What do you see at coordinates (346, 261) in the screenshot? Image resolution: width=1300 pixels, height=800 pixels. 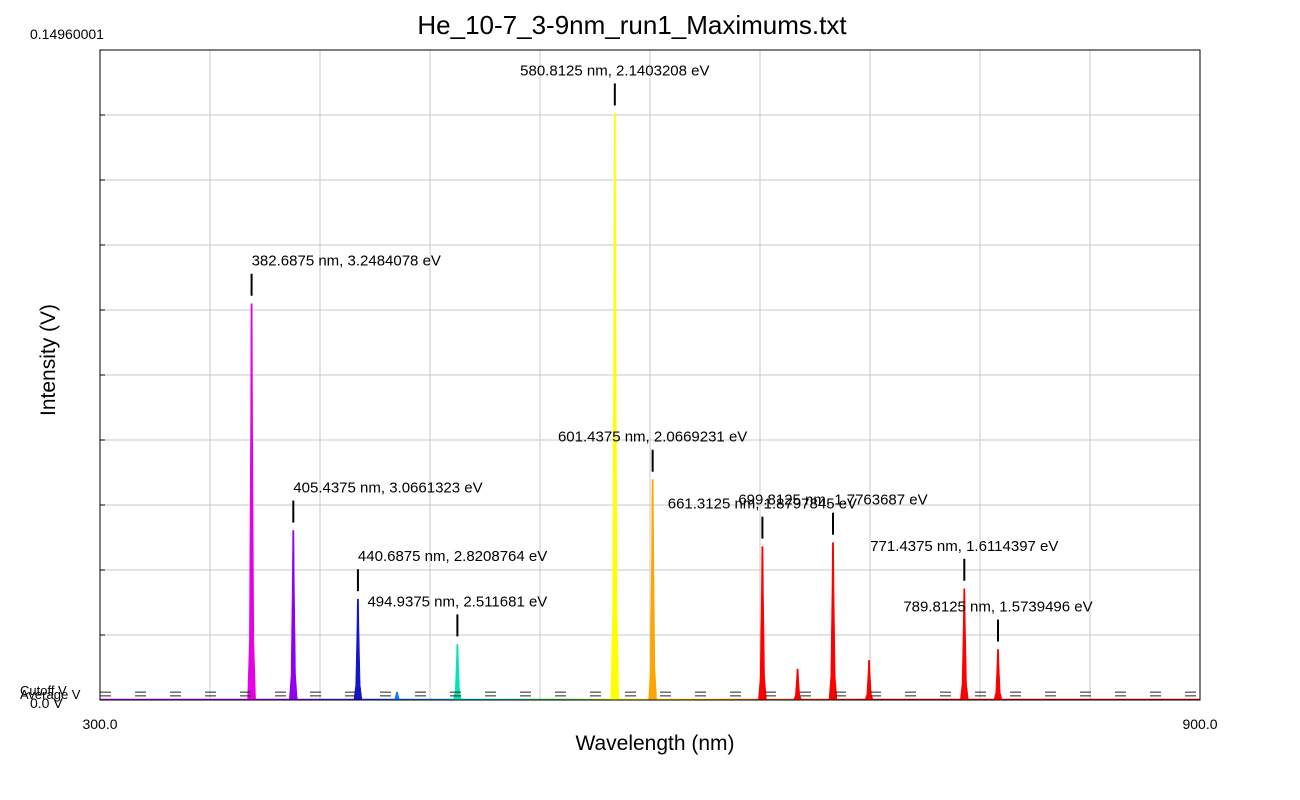 I see `peak-label: 382.6875 nm, 3.2484078 eV` at bounding box center [346, 261].